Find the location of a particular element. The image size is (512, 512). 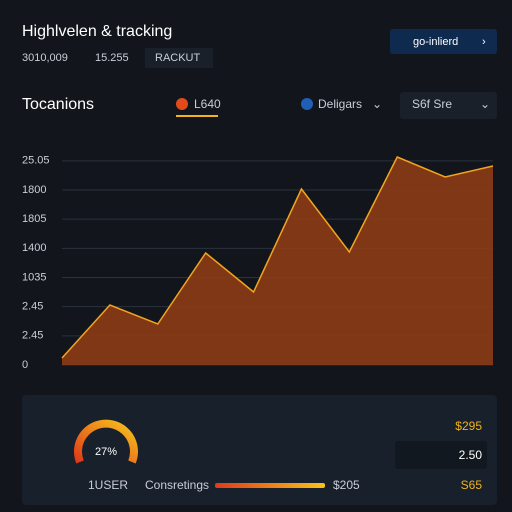

chevron: › is located at coordinates (484, 42).